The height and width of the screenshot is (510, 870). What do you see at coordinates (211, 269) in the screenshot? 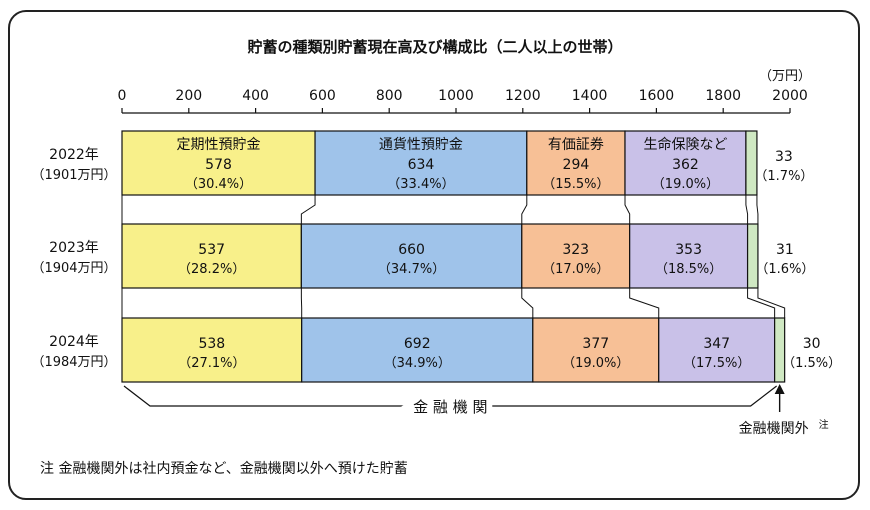
I see `segment-pct-label: （28.2%）` at bounding box center [211, 269].